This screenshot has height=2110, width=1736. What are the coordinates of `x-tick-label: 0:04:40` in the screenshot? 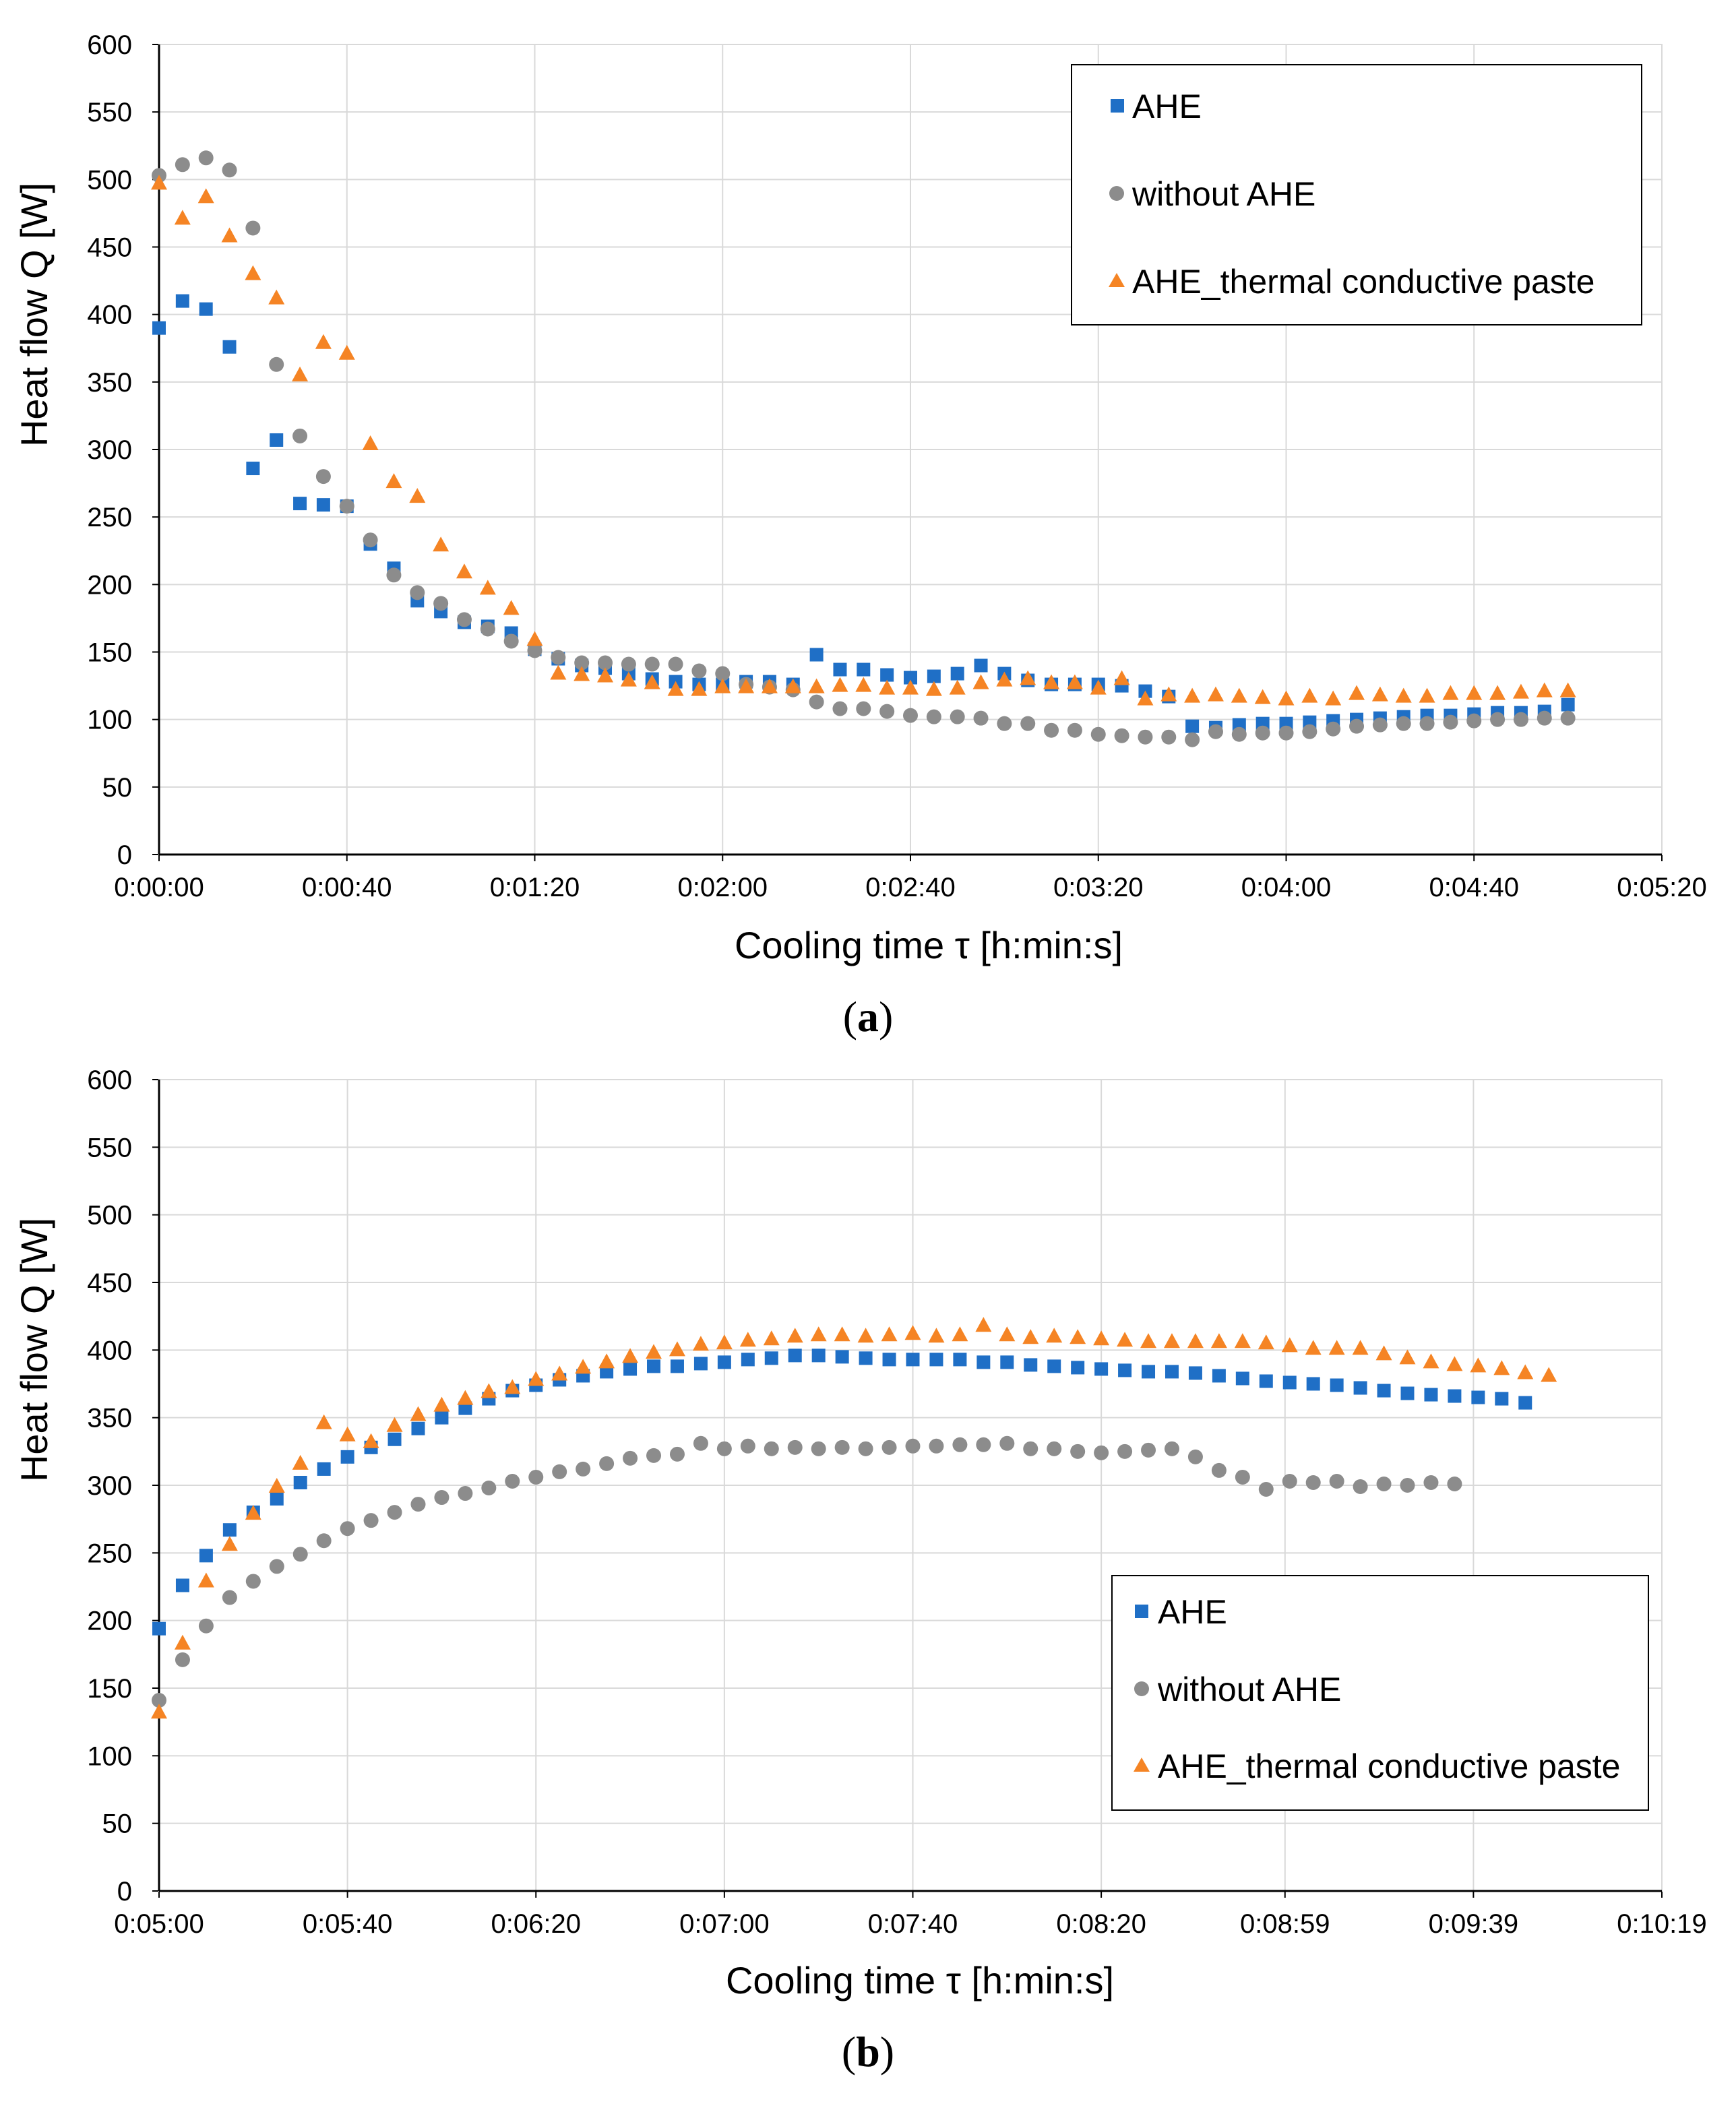 It's located at (1474, 887).